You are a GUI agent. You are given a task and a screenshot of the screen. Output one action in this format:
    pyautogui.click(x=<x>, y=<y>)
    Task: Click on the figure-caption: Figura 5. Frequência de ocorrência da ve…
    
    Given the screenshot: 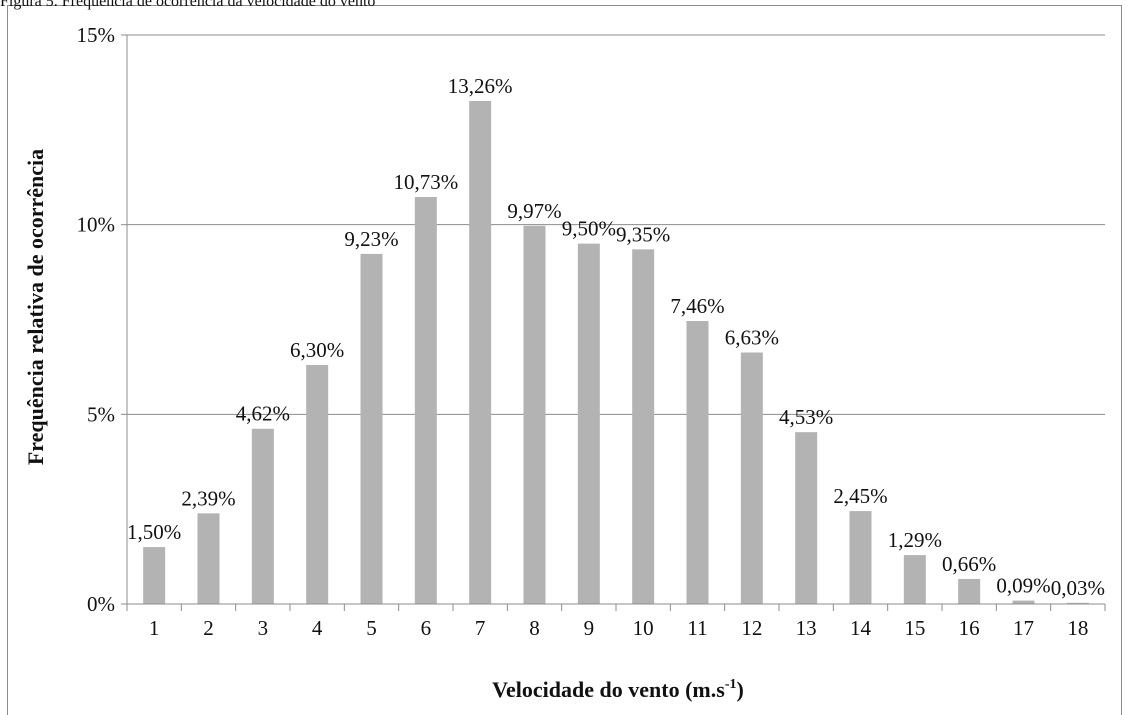 What is the action you would take?
    pyautogui.click(x=188, y=5)
    